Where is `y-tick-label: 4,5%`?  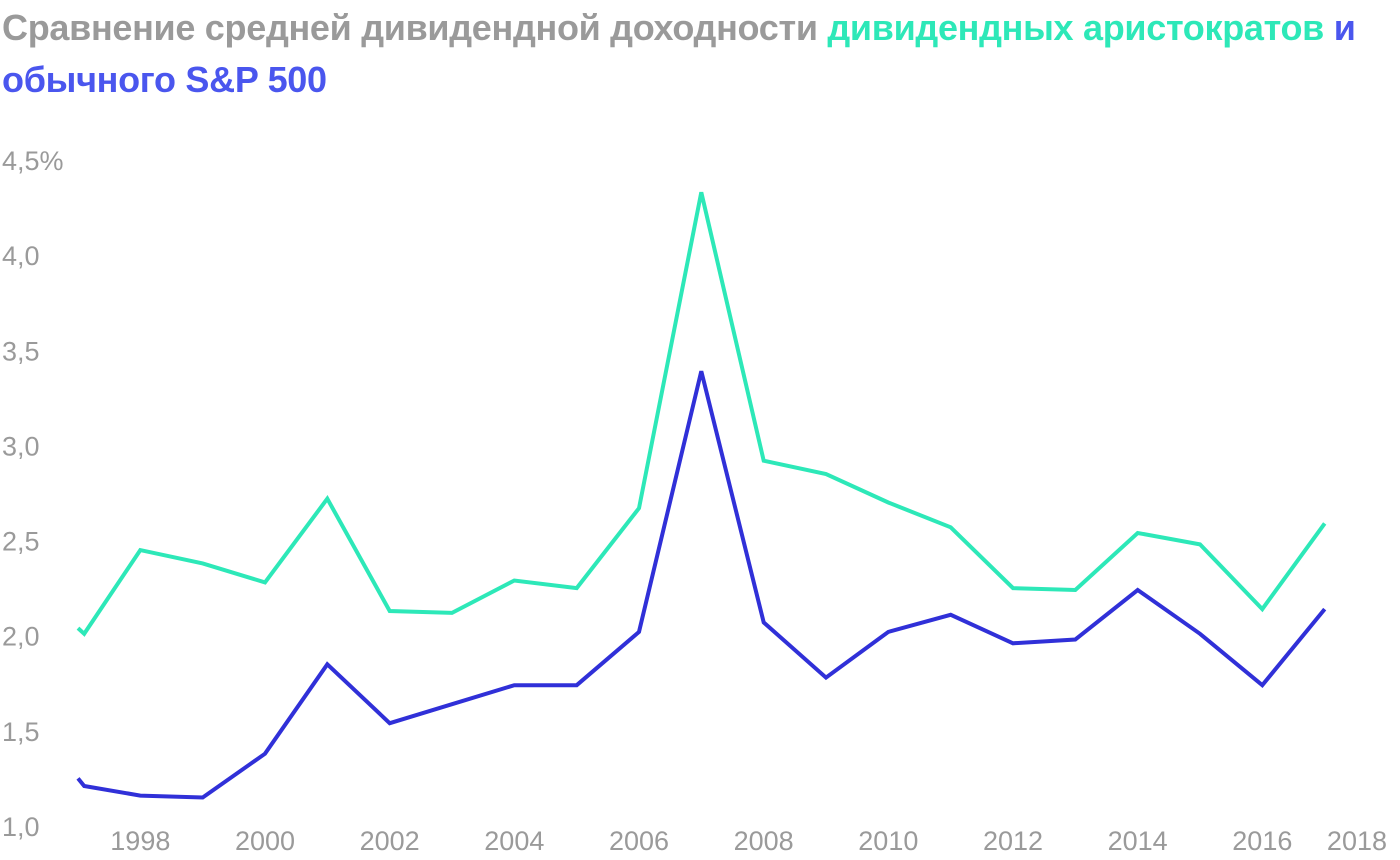
y-tick-label: 4,5% is located at coordinates (33, 161).